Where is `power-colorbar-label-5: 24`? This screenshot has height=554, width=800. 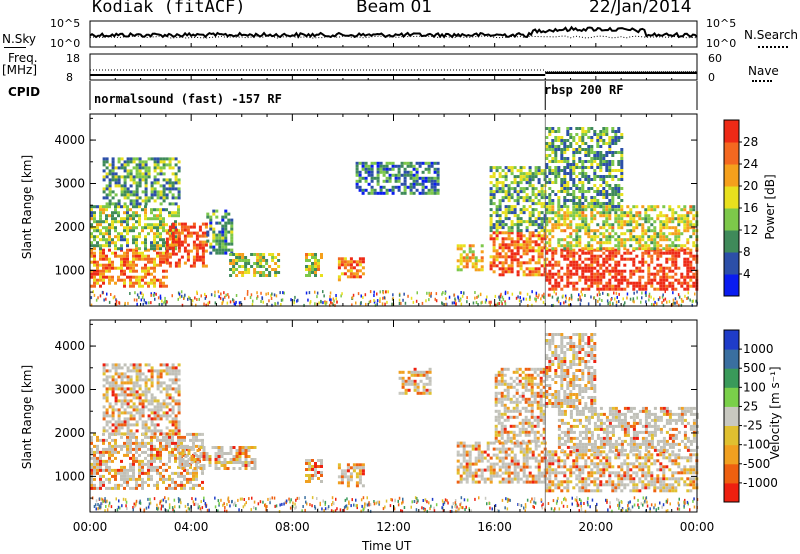 power-colorbar-label-5: 24 is located at coordinates (750, 164).